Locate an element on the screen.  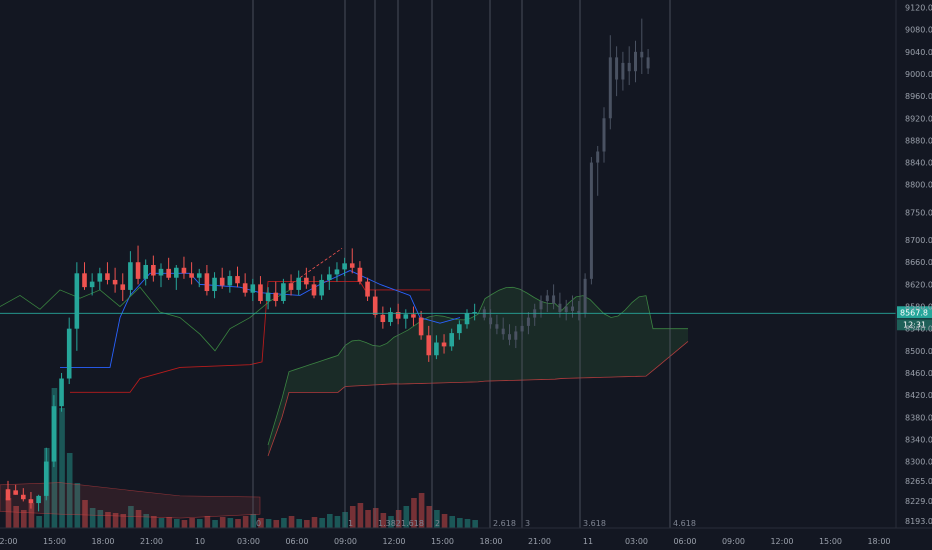
fib-level-label: 1 is located at coordinates (350, 523).